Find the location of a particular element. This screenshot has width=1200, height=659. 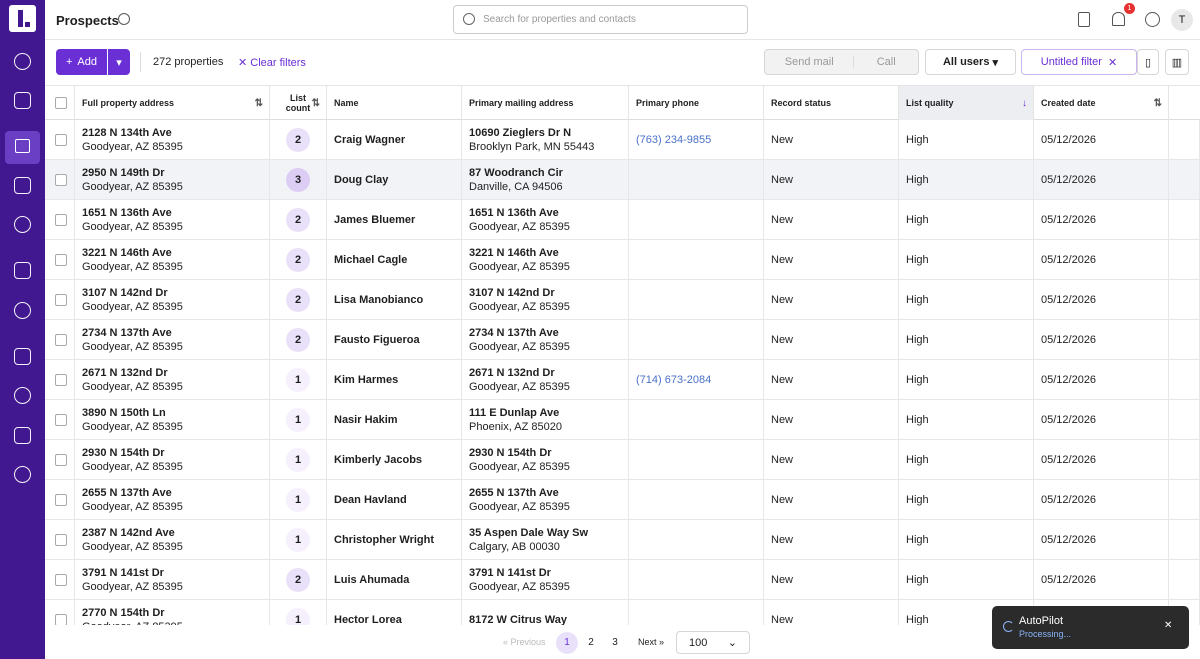

send-mail: Send mail is located at coordinates (810, 62).